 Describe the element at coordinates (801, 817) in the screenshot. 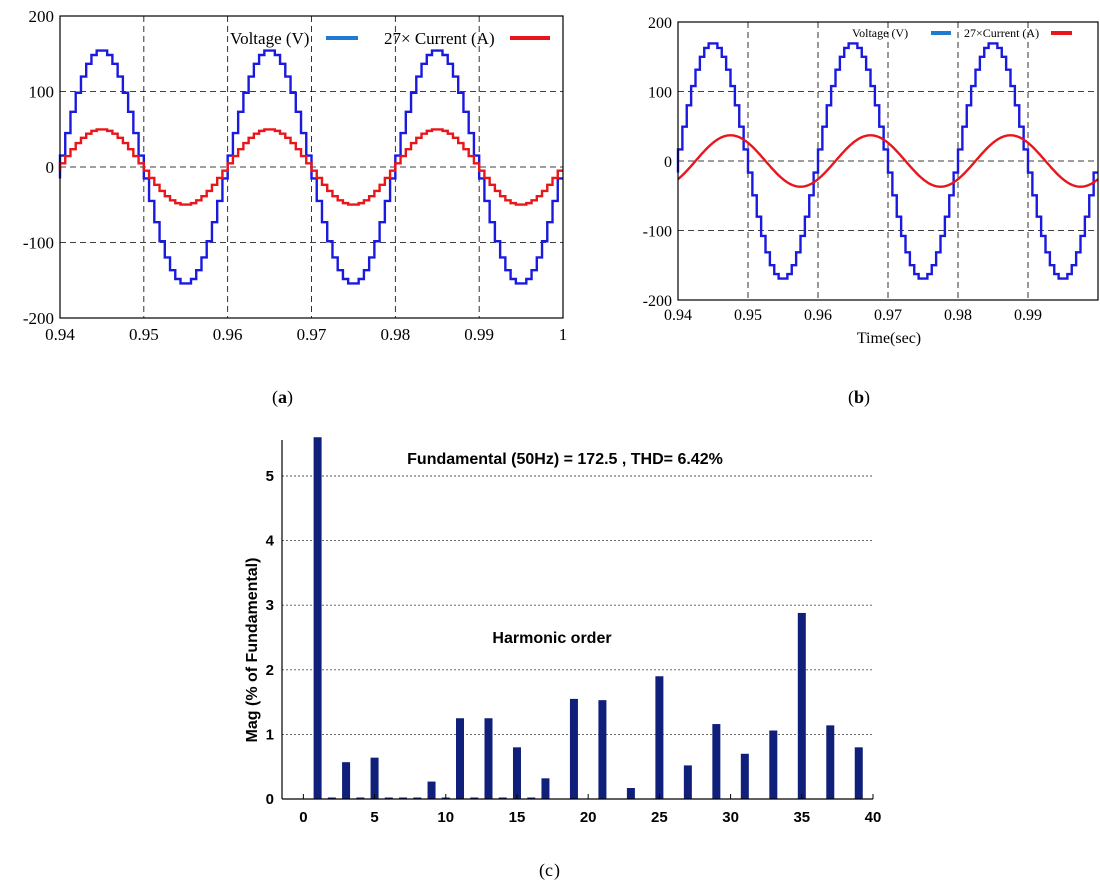

I see `chart-c-x-tick-label: 35` at that location.